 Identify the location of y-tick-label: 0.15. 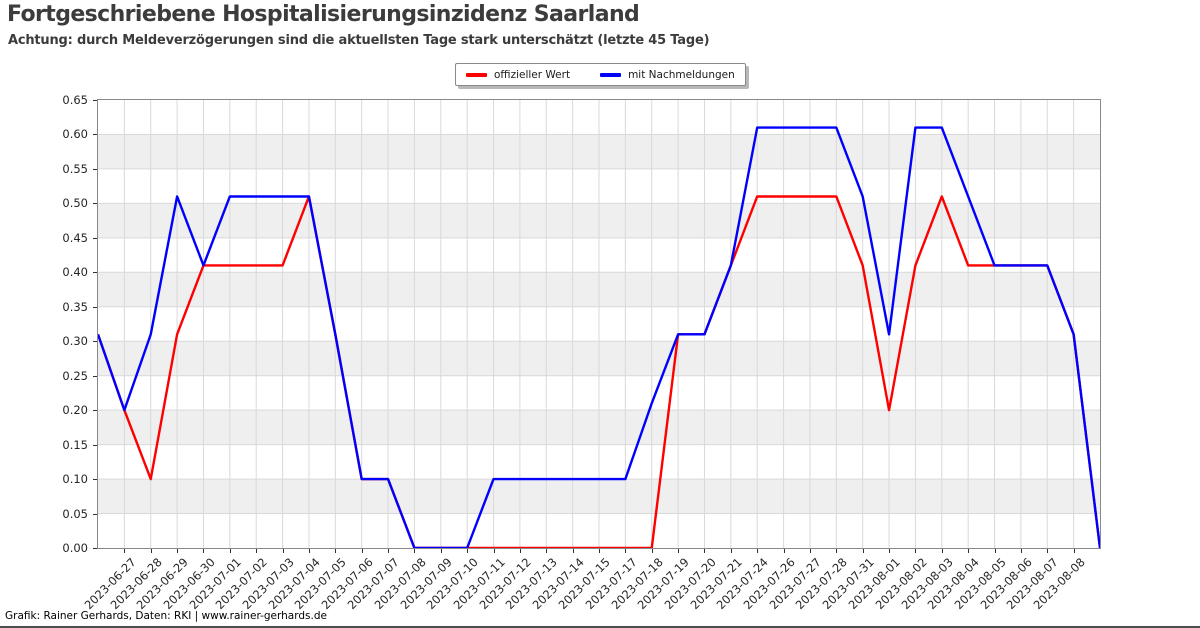
(75, 444).